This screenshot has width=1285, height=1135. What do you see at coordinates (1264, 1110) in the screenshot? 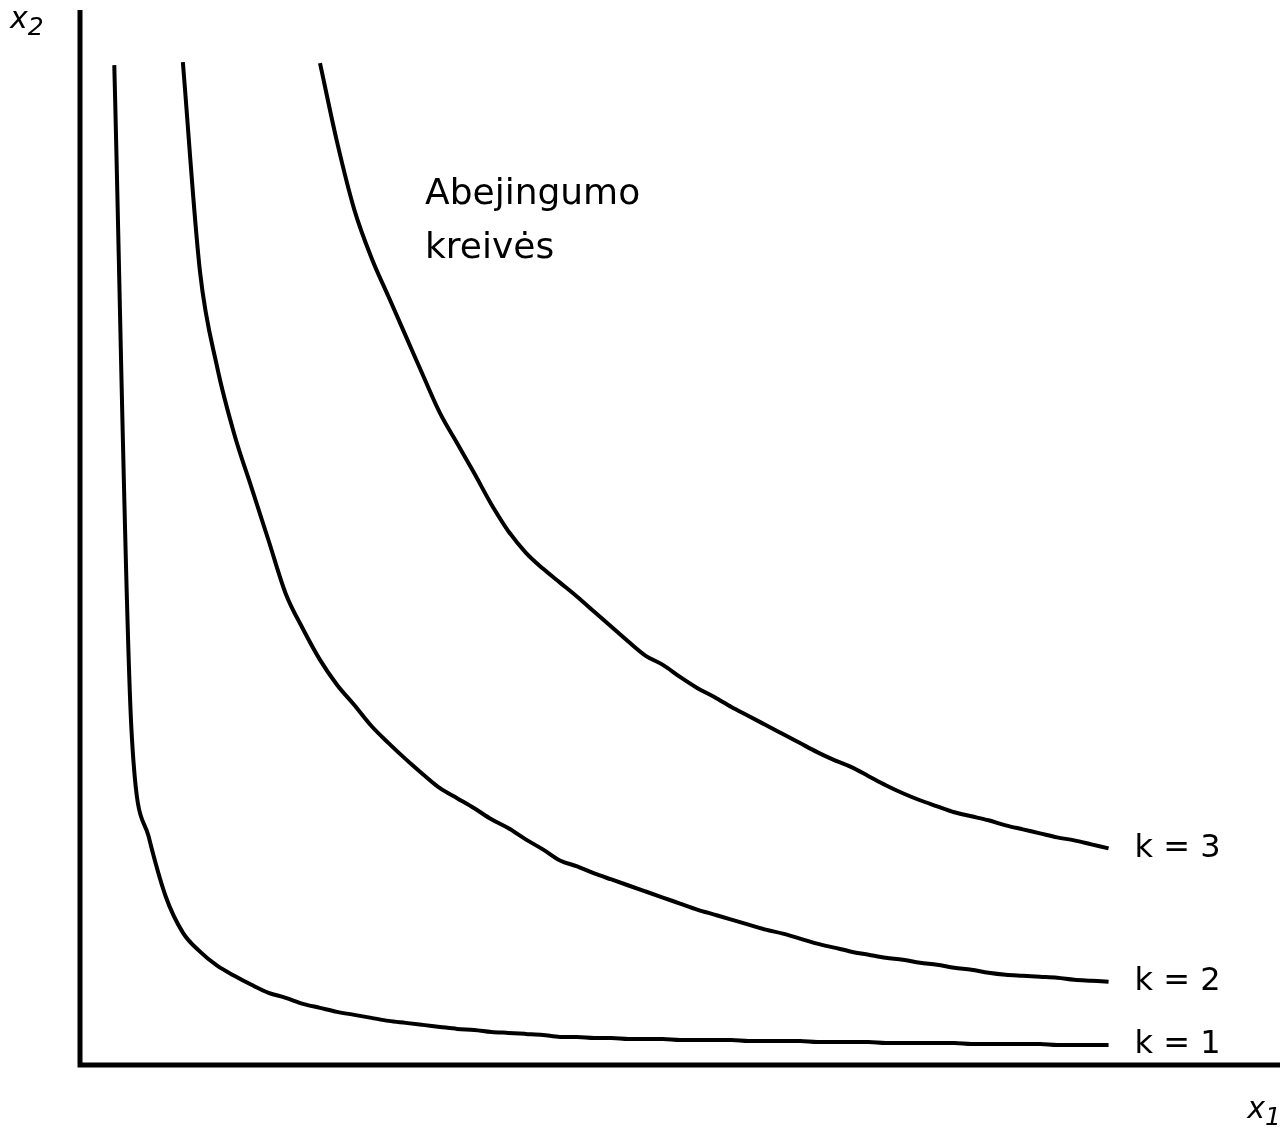
I see `x-axis-title: x$_{1}$` at bounding box center [1264, 1110].